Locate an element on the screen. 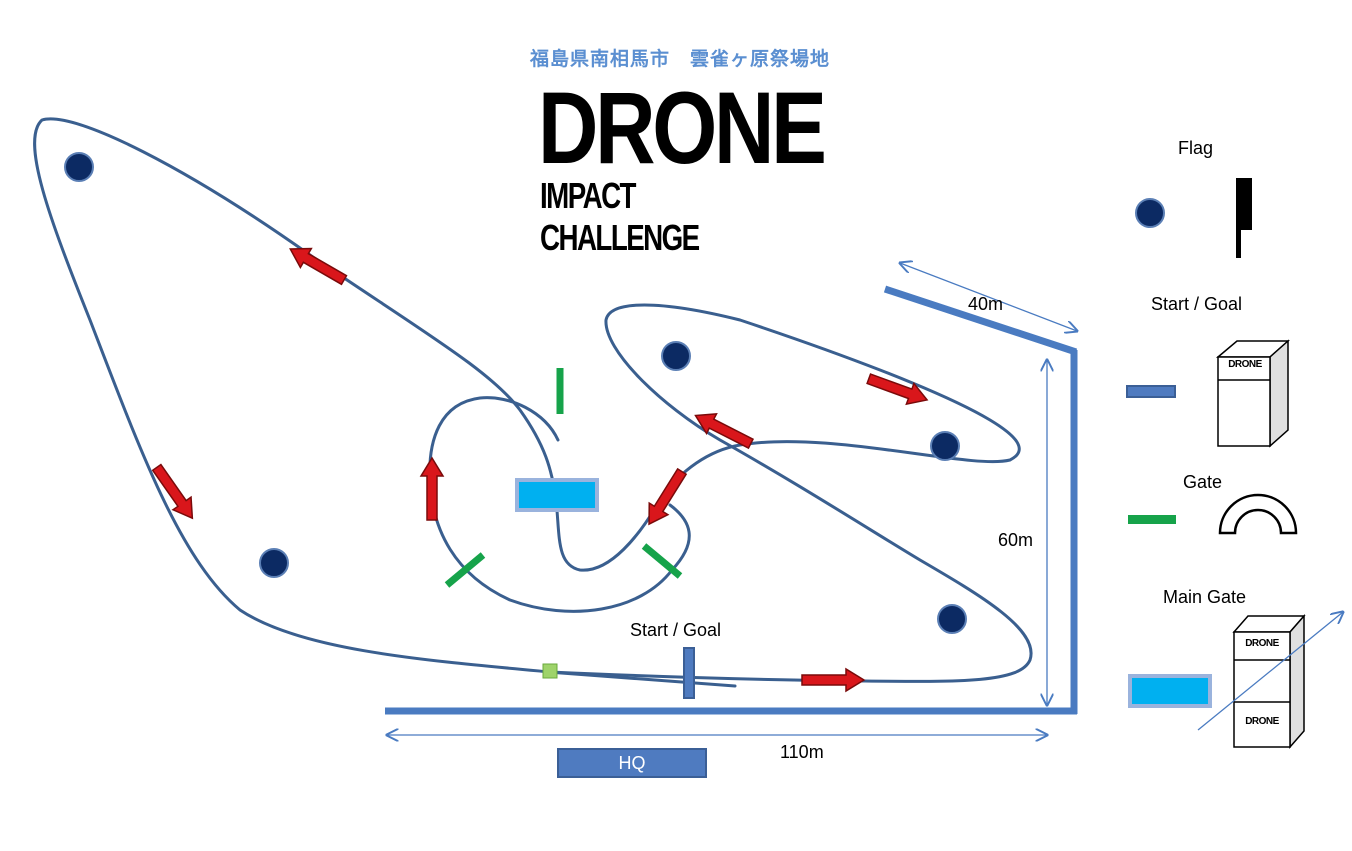 This screenshot has width=1352, height=851. dimension-width-label: 40m is located at coordinates (986, 304).